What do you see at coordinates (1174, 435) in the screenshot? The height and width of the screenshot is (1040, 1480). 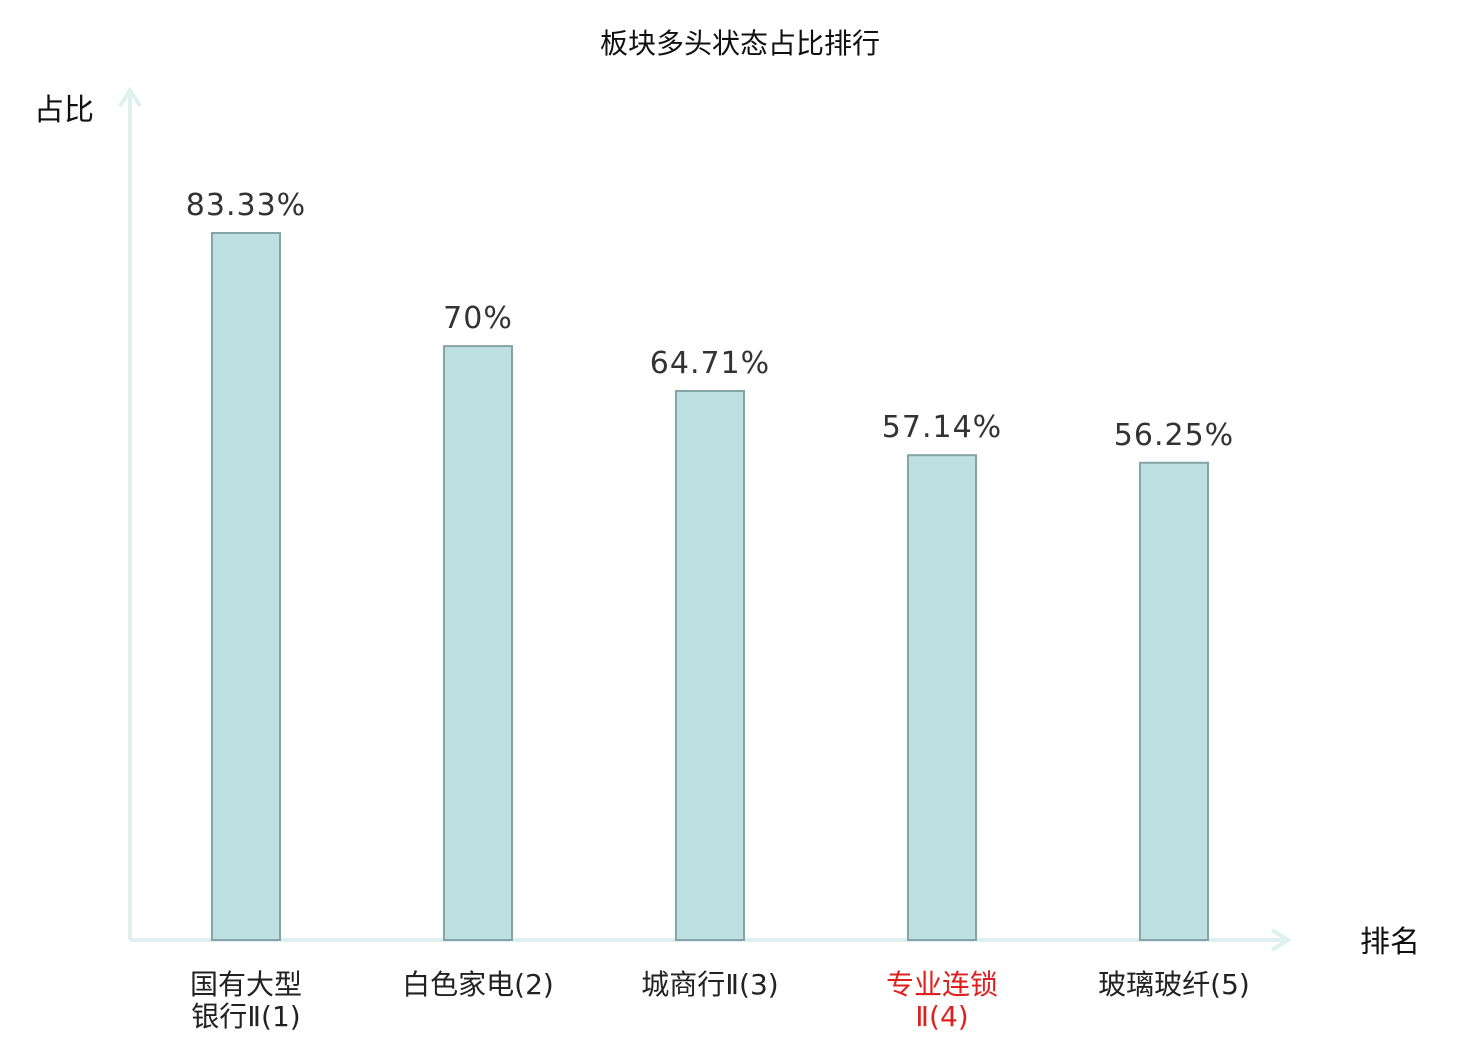 I see `value-label-5: 56.25%` at bounding box center [1174, 435].